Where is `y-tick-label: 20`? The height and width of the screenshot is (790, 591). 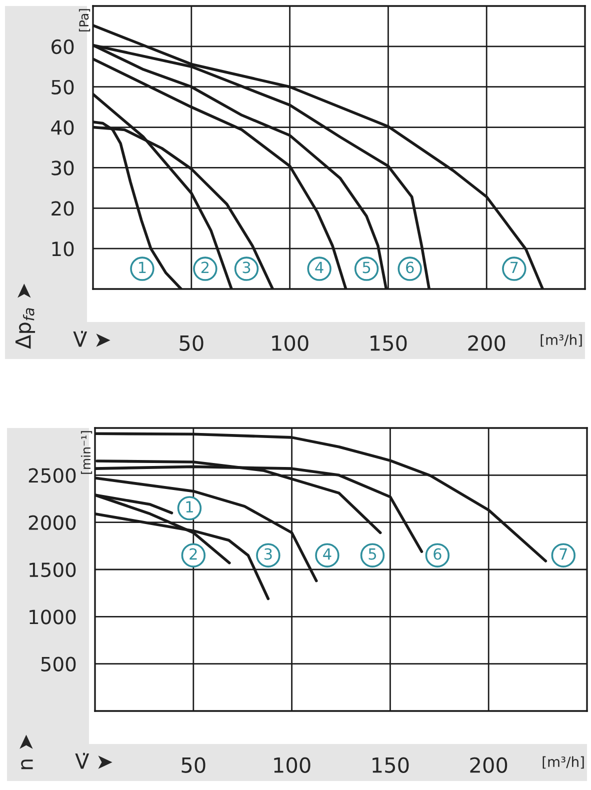 y-tick-label: 20 is located at coordinates (63, 208).